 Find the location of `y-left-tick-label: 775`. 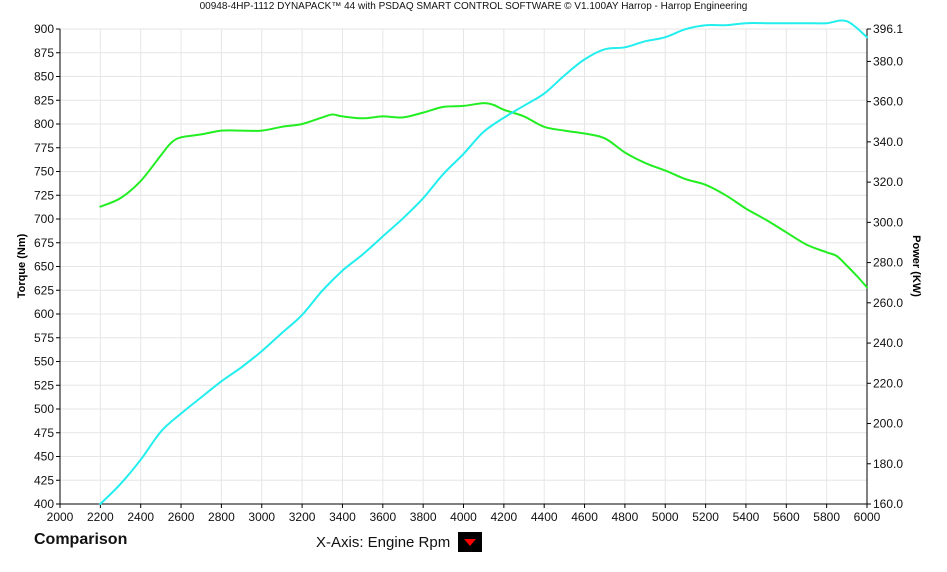

y-left-tick-label: 775 is located at coordinates (44, 148).